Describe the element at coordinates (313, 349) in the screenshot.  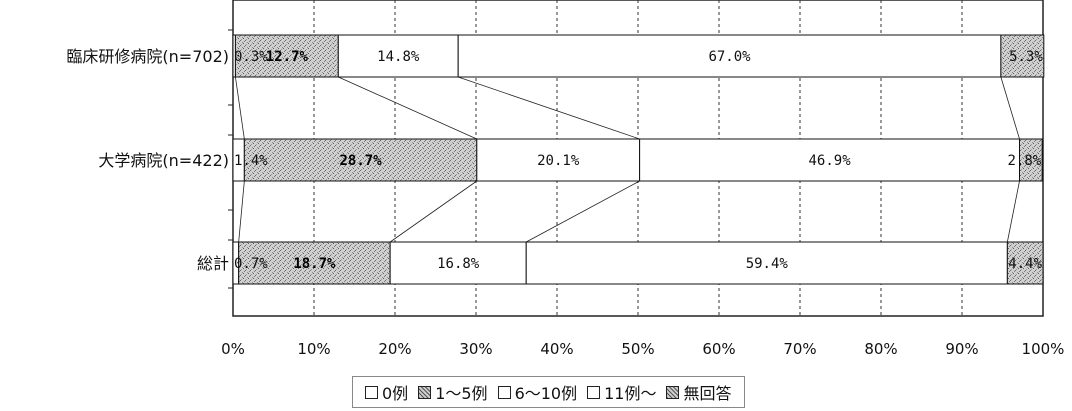
I see `x-tick-label: 10%` at that location.